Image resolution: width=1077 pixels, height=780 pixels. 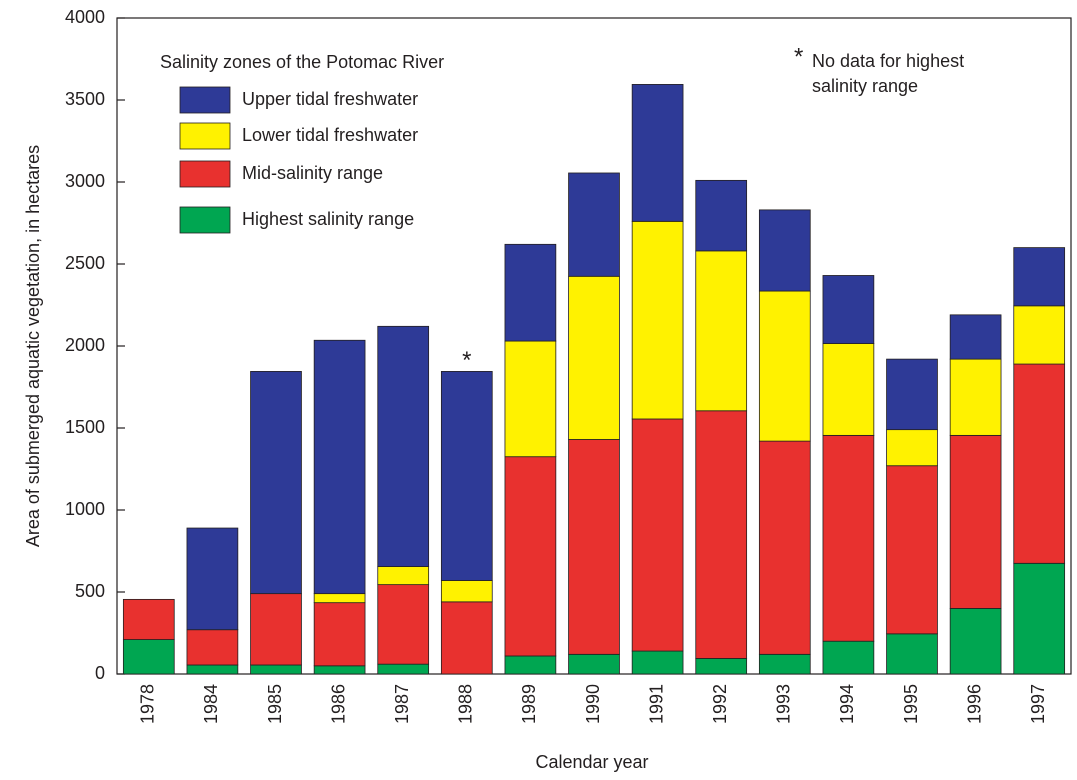 What do you see at coordinates (720, 704) in the screenshot?
I see `x-tick-label: 1992` at bounding box center [720, 704].